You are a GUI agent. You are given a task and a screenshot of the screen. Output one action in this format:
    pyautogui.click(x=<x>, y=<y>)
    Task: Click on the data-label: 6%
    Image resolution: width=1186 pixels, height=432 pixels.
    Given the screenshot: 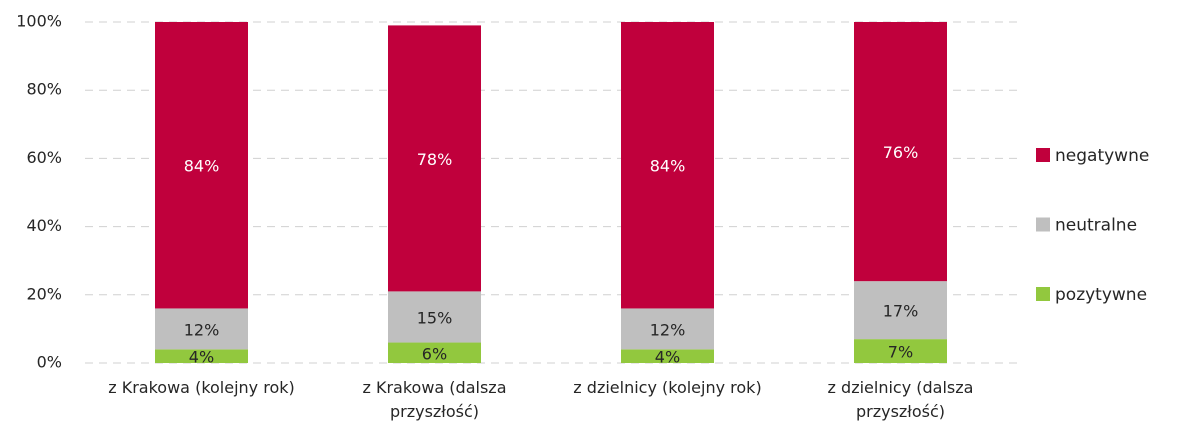 What is the action you would take?
    pyautogui.click(x=434, y=353)
    